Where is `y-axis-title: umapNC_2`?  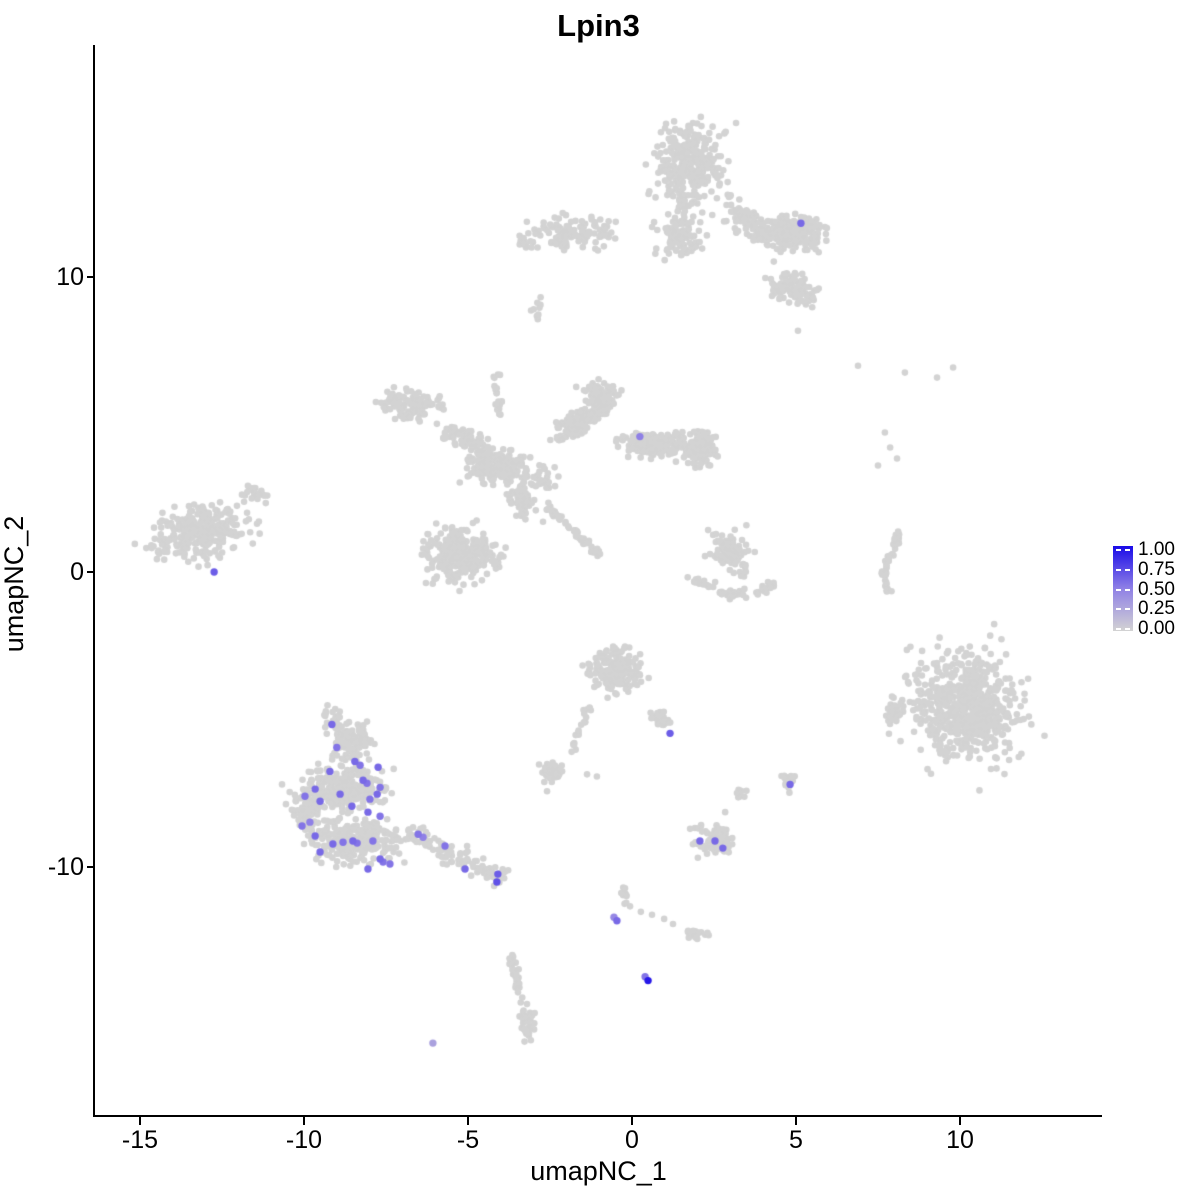 y-axis-title: umapNC_2 is located at coordinates (14, 584).